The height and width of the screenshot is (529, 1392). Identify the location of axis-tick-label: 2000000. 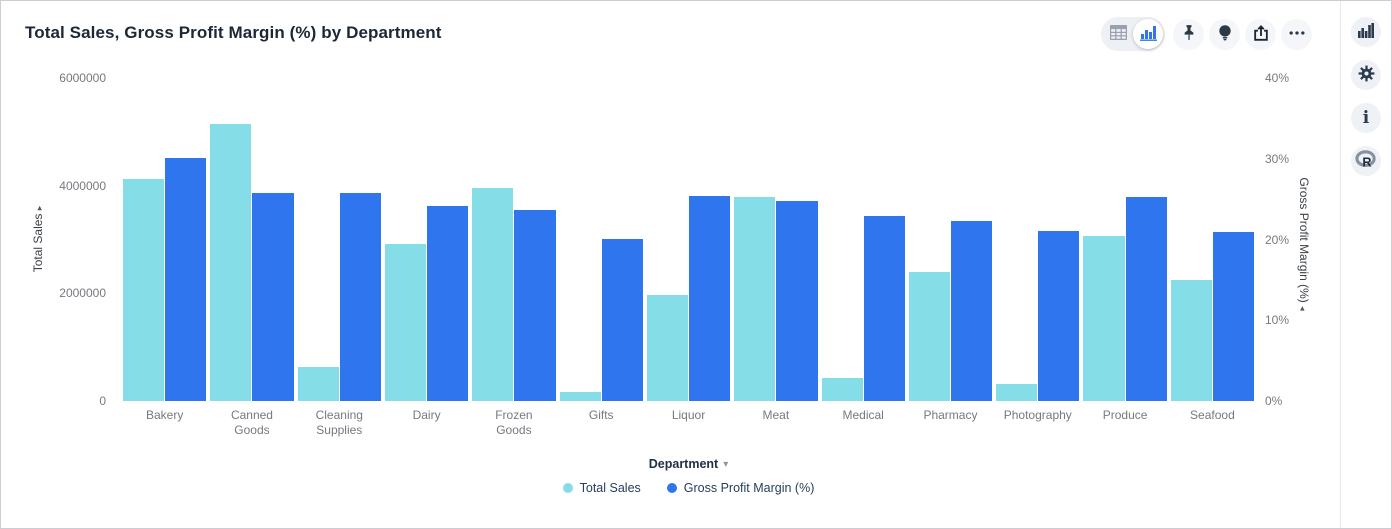
(82, 293).